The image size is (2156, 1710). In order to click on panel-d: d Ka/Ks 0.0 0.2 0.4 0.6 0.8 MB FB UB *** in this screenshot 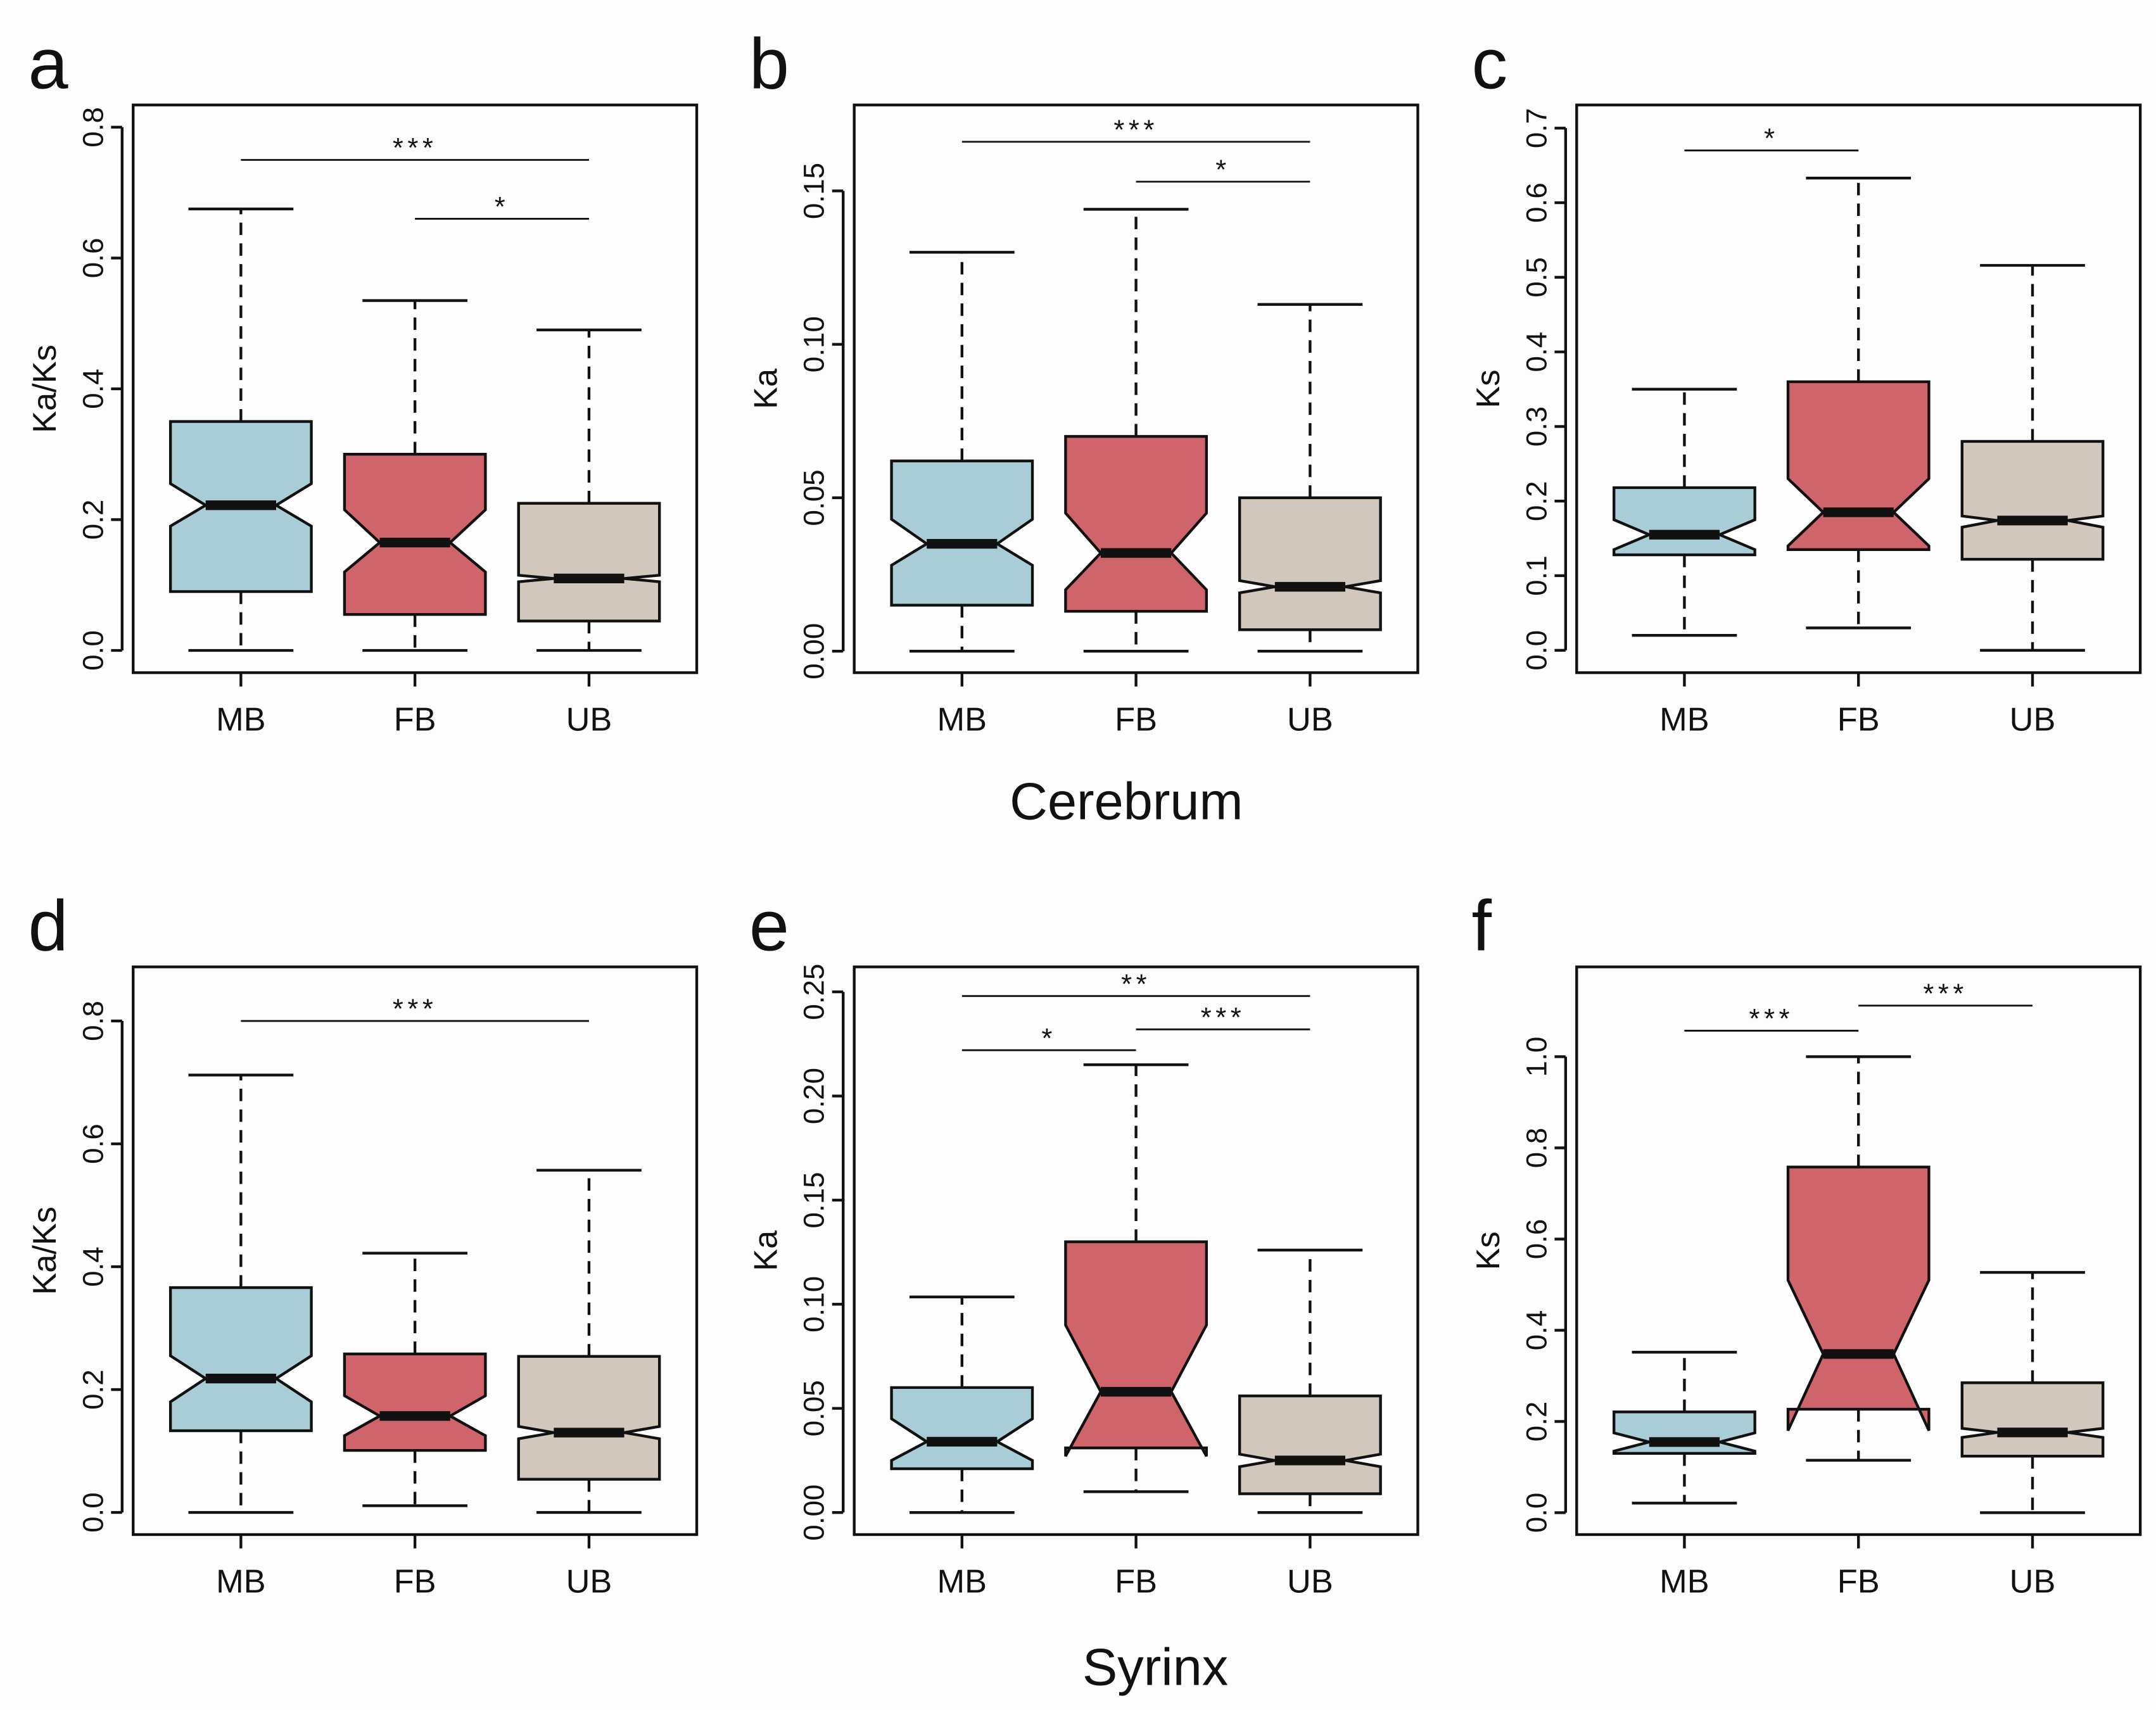, I will do `click(363, 1242)`.